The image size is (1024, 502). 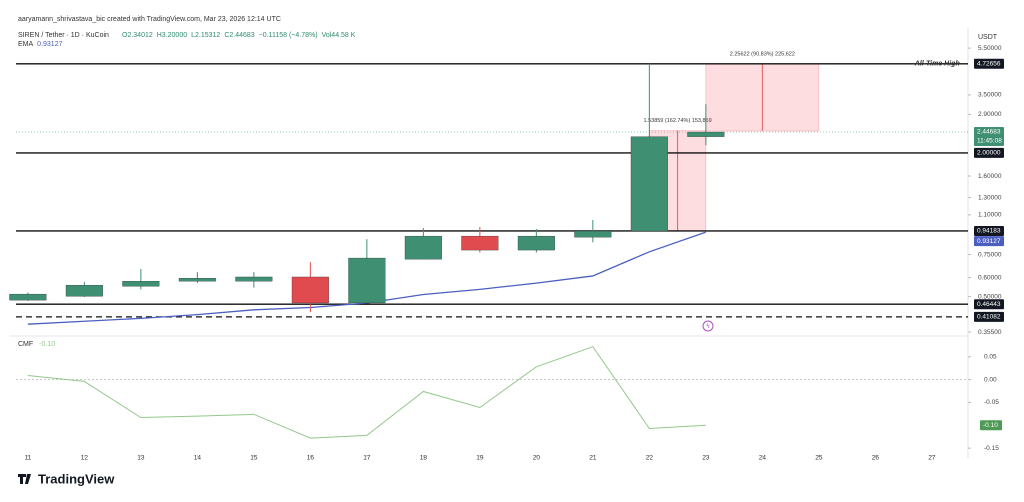 What do you see at coordinates (991, 448) in the screenshot?
I see `y-tick-label: -0.15` at bounding box center [991, 448].